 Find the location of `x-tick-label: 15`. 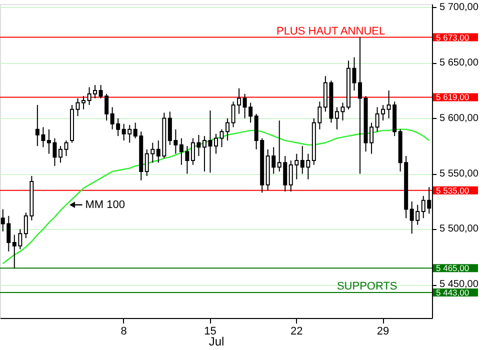

x-tick-label: 15 is located at coordinates (210, 332).